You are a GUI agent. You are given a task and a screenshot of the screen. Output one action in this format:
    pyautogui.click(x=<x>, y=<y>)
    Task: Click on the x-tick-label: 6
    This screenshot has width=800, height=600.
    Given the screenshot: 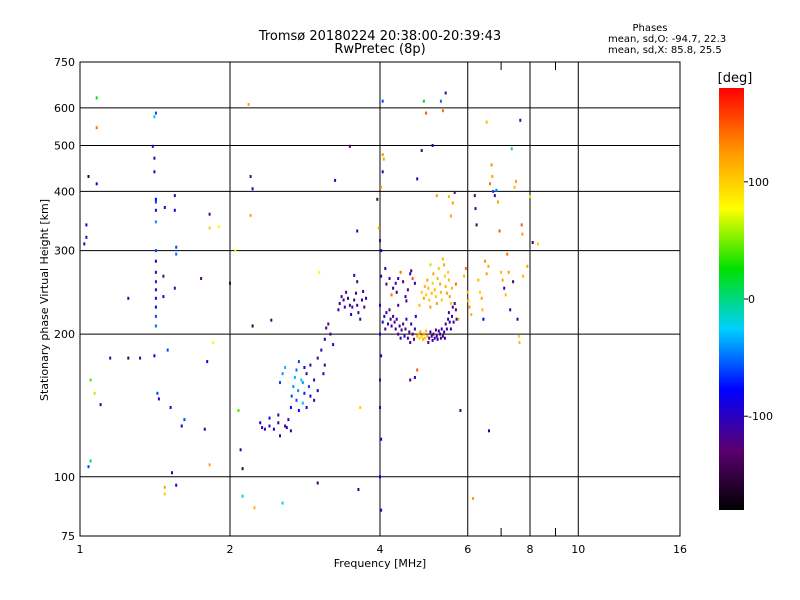 What is the action you would take?
    pyautogui.click(x=467, y=549)
    